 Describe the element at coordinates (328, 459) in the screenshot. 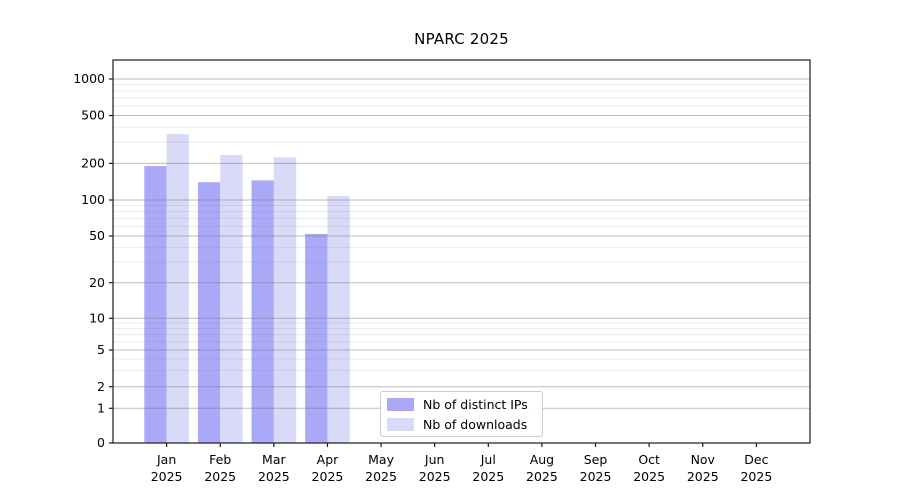

I see `x-tick-label-month: Apr` at that location.